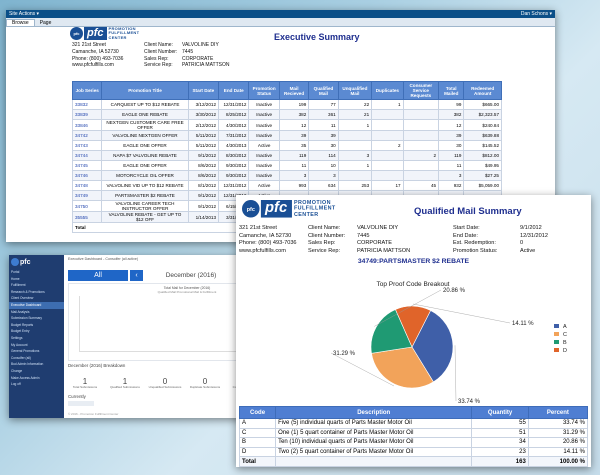 The image size is (600, 475). What do you see at coordinates (355, 114) in the screenshot?
I see `table-cell: 21` at bounding box center [355, 114].